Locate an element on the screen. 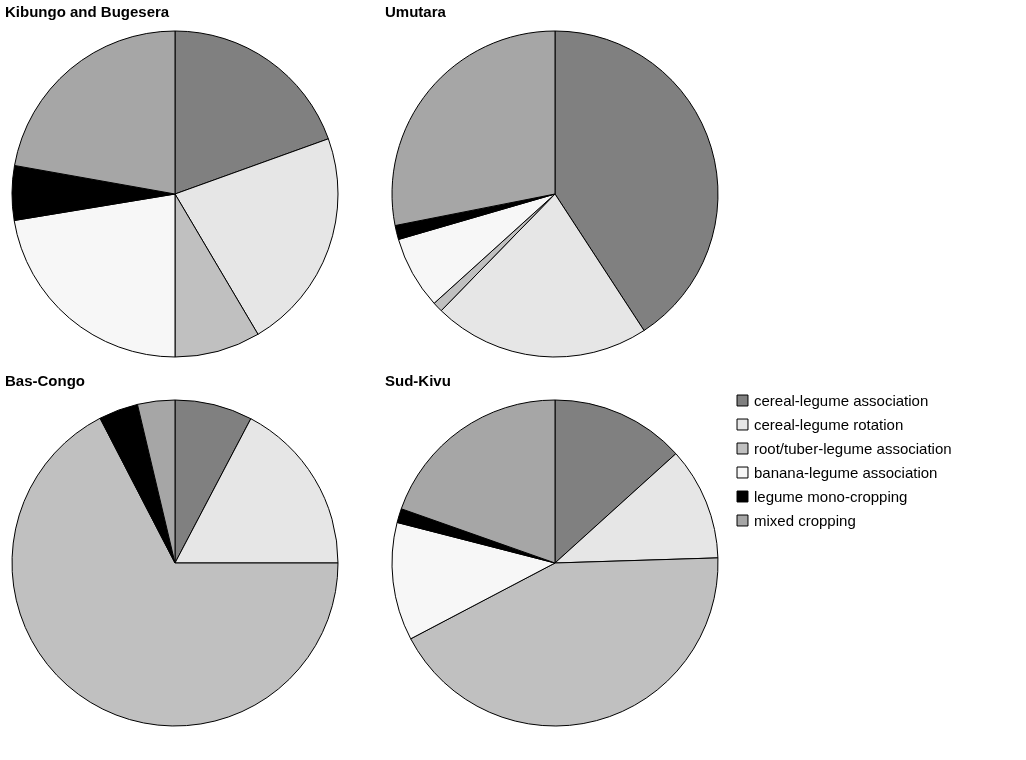 This screenshot has height=760, width=1026. chart-title: Bas-Congo is located at coordinates (45, 380).